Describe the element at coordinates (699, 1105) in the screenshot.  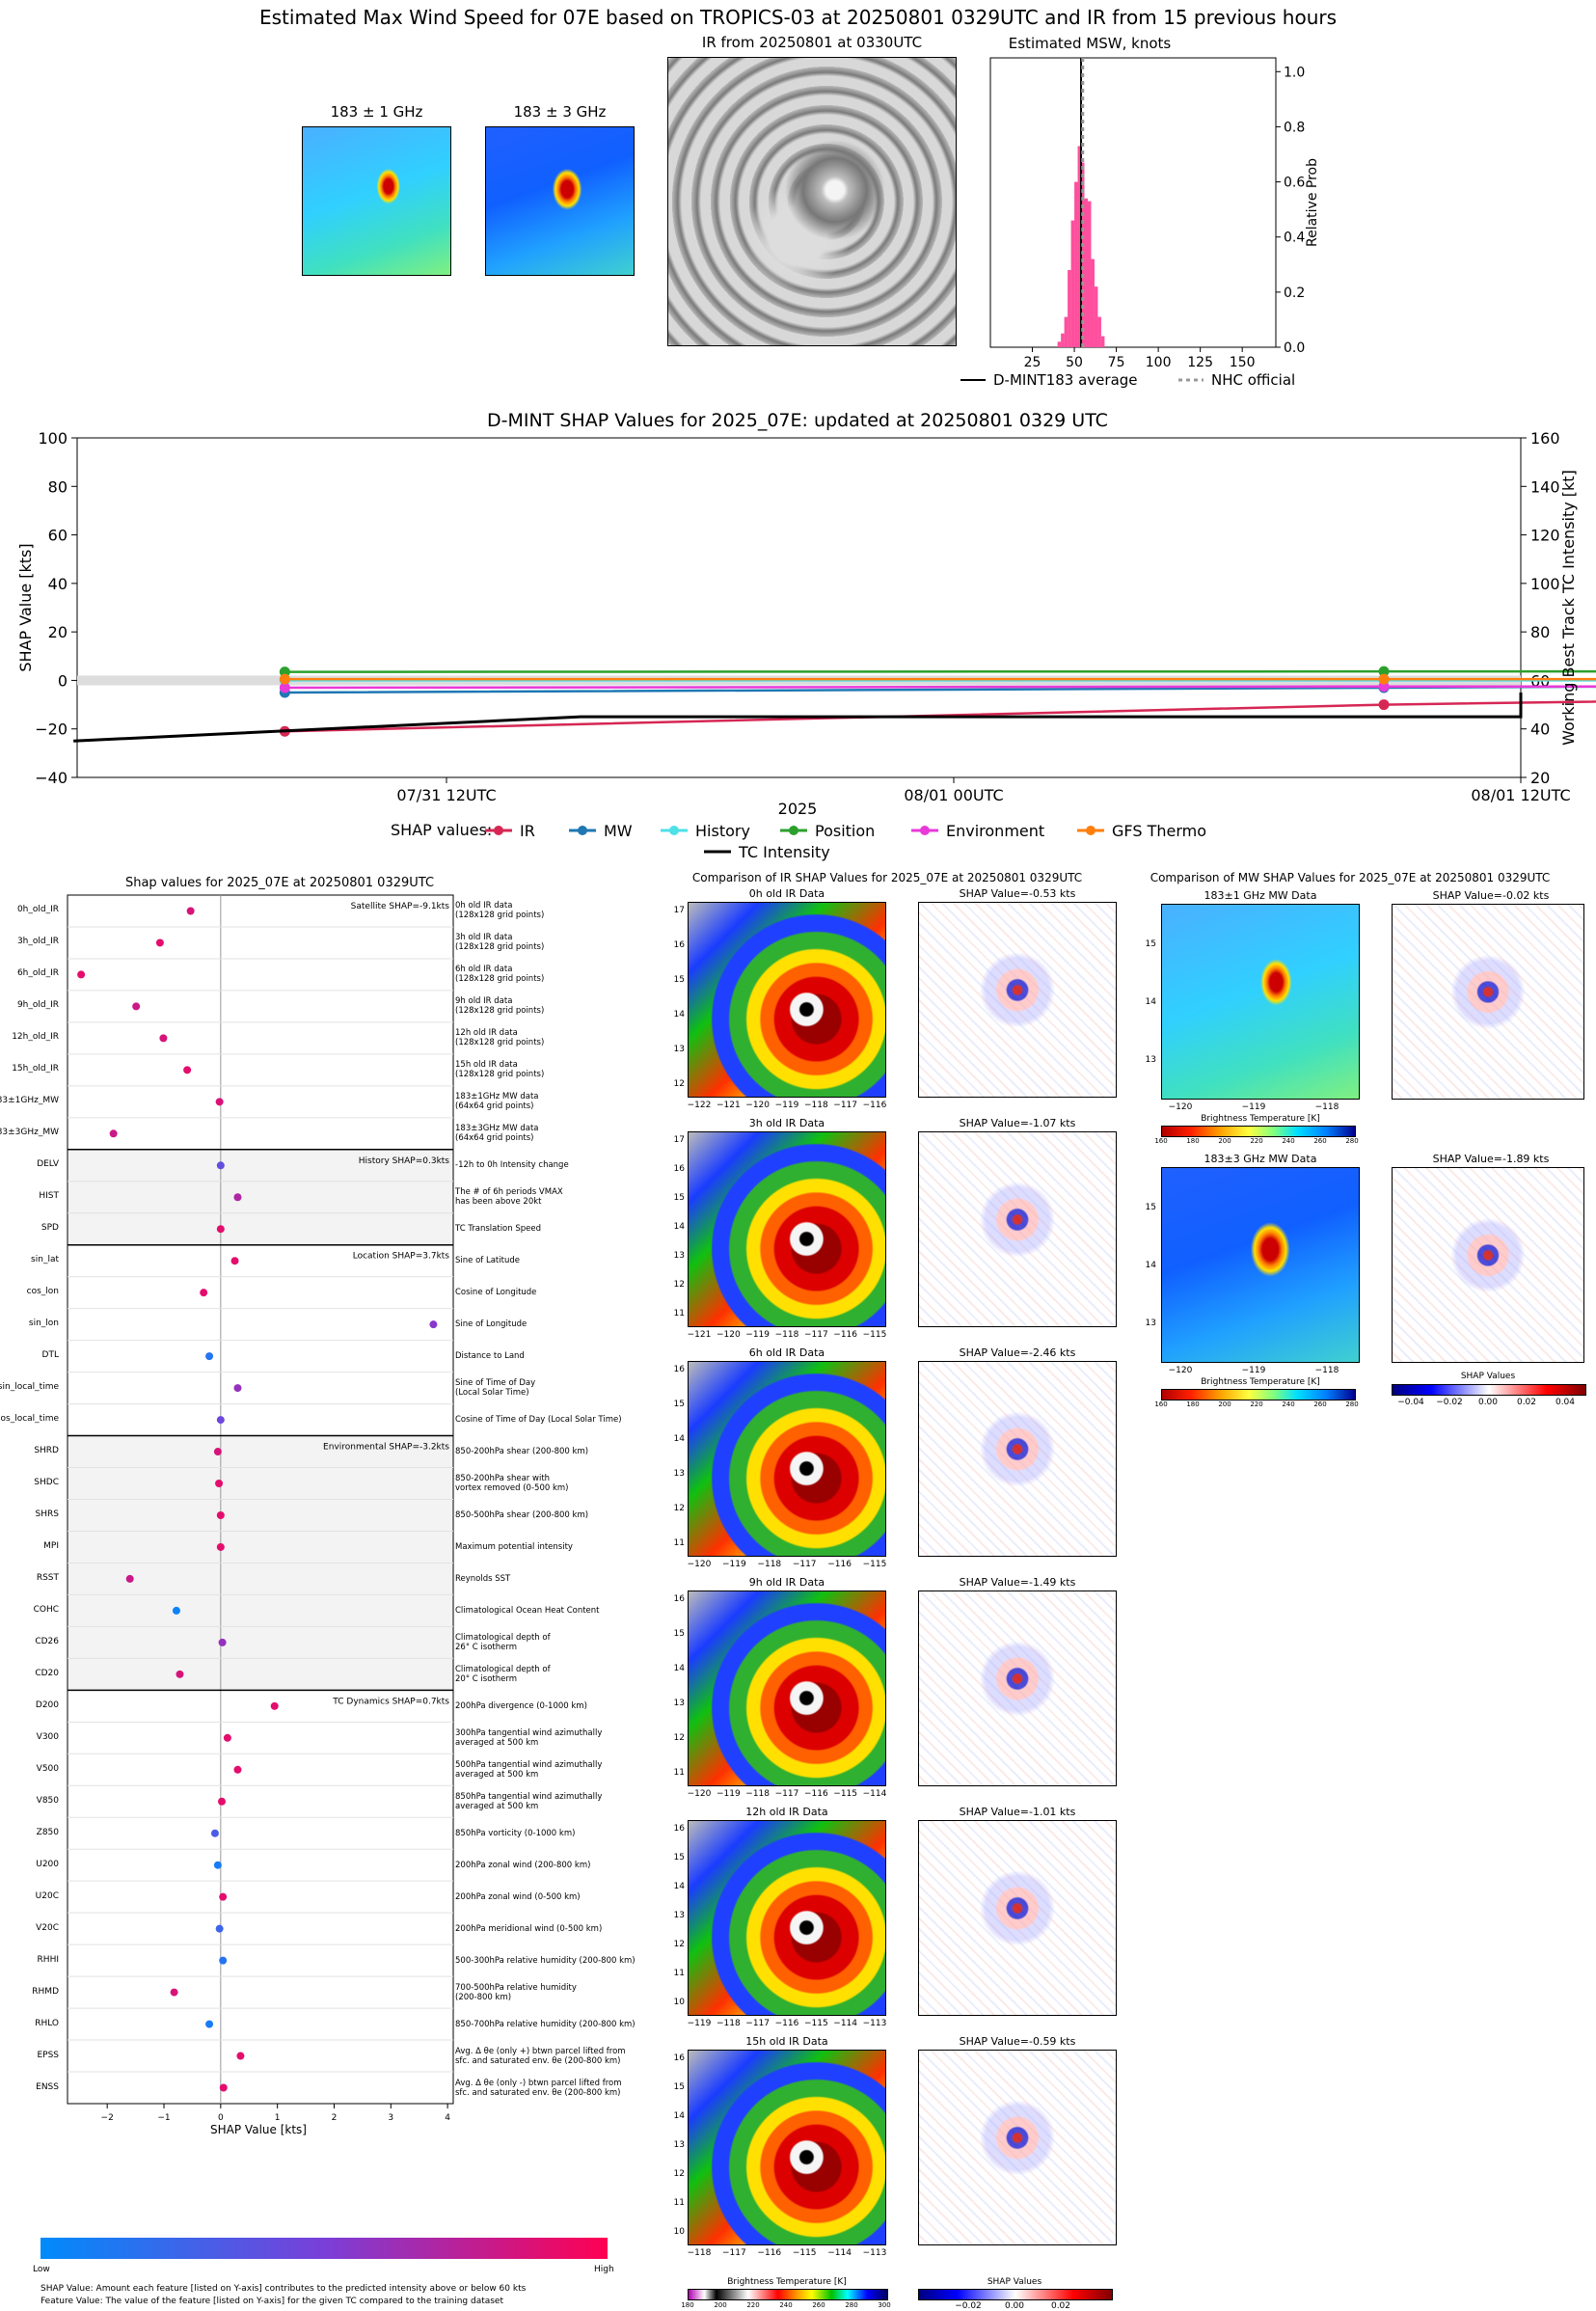
I see `ir-xtick: −122` at that location.